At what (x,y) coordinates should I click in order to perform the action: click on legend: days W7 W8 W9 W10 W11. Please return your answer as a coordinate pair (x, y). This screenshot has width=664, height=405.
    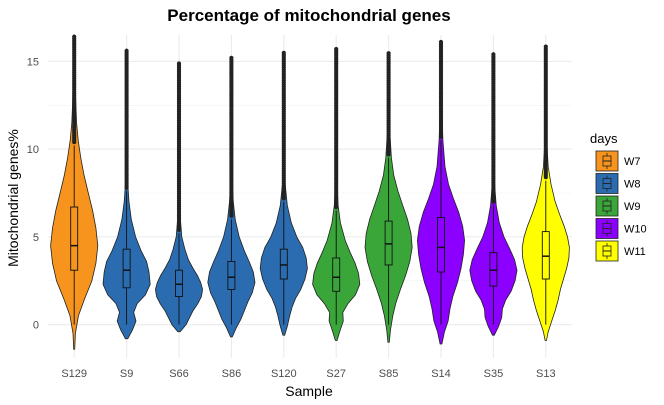
    Looking at the image, I should click on (618, 196).